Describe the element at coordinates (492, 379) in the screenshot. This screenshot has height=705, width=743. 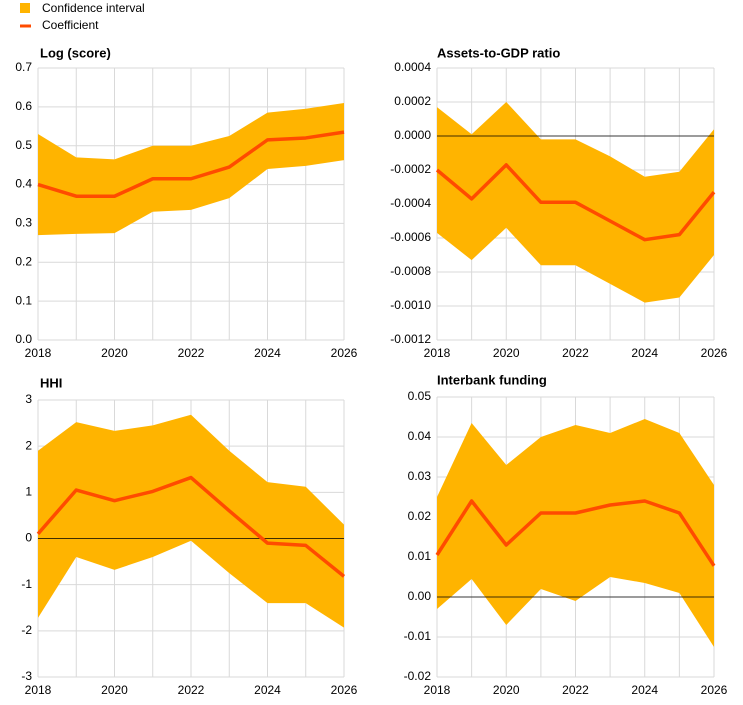
I see `chart-title: Interbank funding` at that location.